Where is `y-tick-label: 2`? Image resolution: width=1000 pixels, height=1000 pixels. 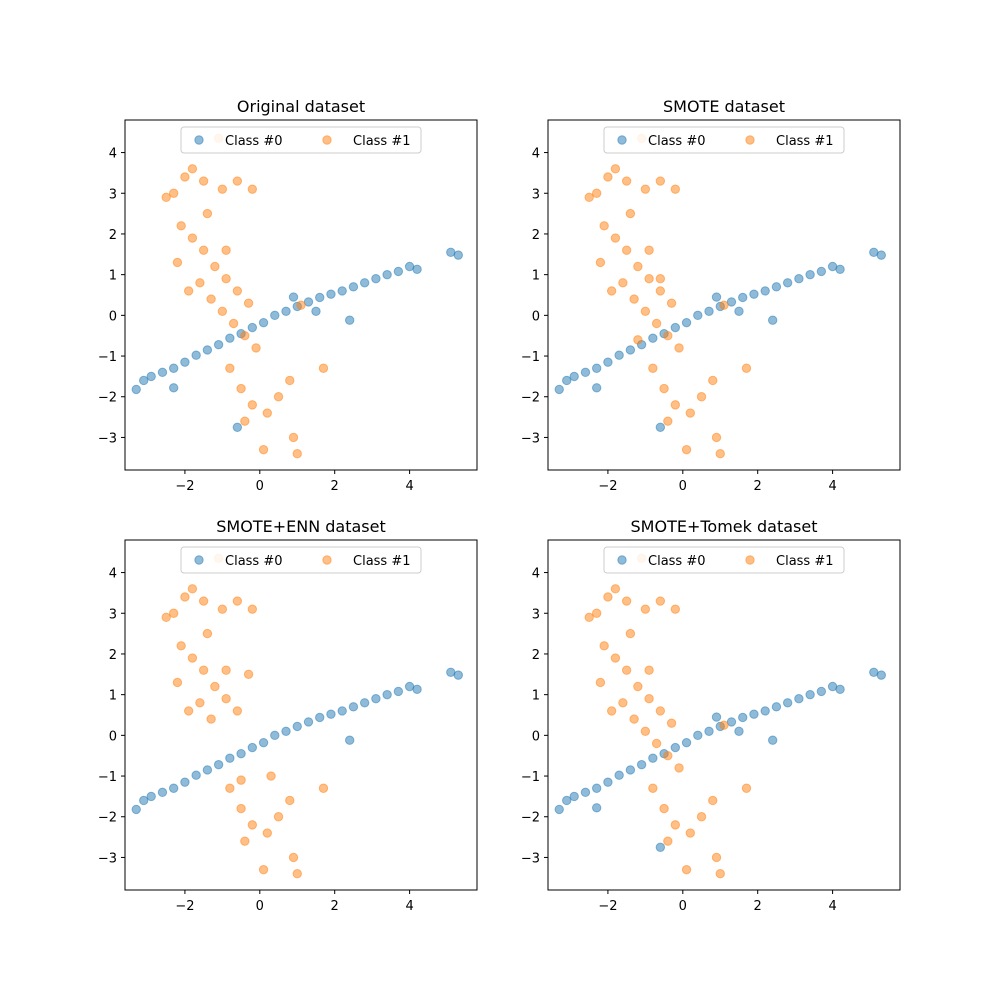
y-tick-label: 2 is located at coordinates (536, 235).